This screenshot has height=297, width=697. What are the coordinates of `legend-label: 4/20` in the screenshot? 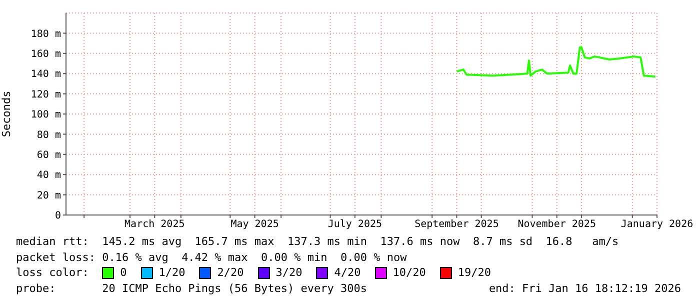 It's located at (347, 272).